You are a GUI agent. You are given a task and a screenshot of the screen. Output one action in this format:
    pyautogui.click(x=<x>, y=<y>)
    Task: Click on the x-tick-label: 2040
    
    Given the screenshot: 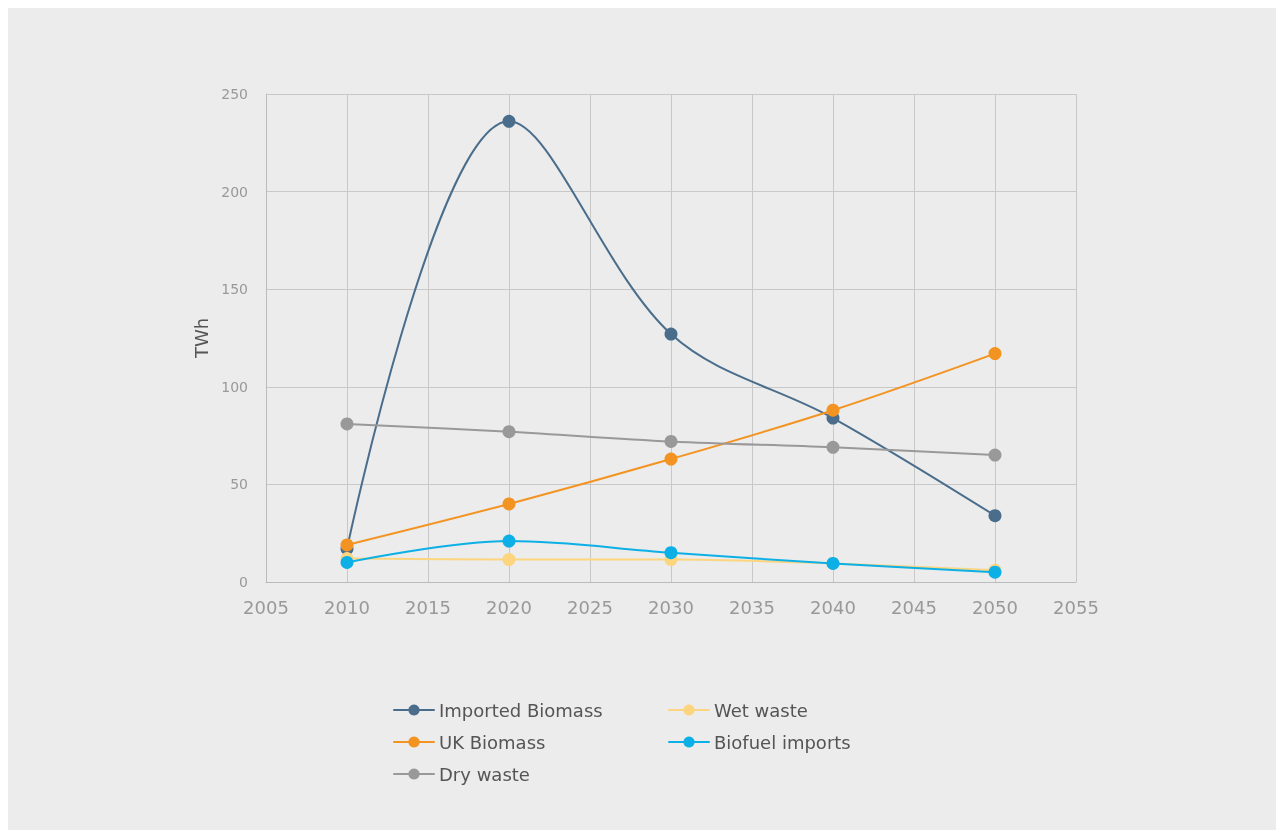 What is the action you would take?
    pyautogui.click(x=833, y=607)
    